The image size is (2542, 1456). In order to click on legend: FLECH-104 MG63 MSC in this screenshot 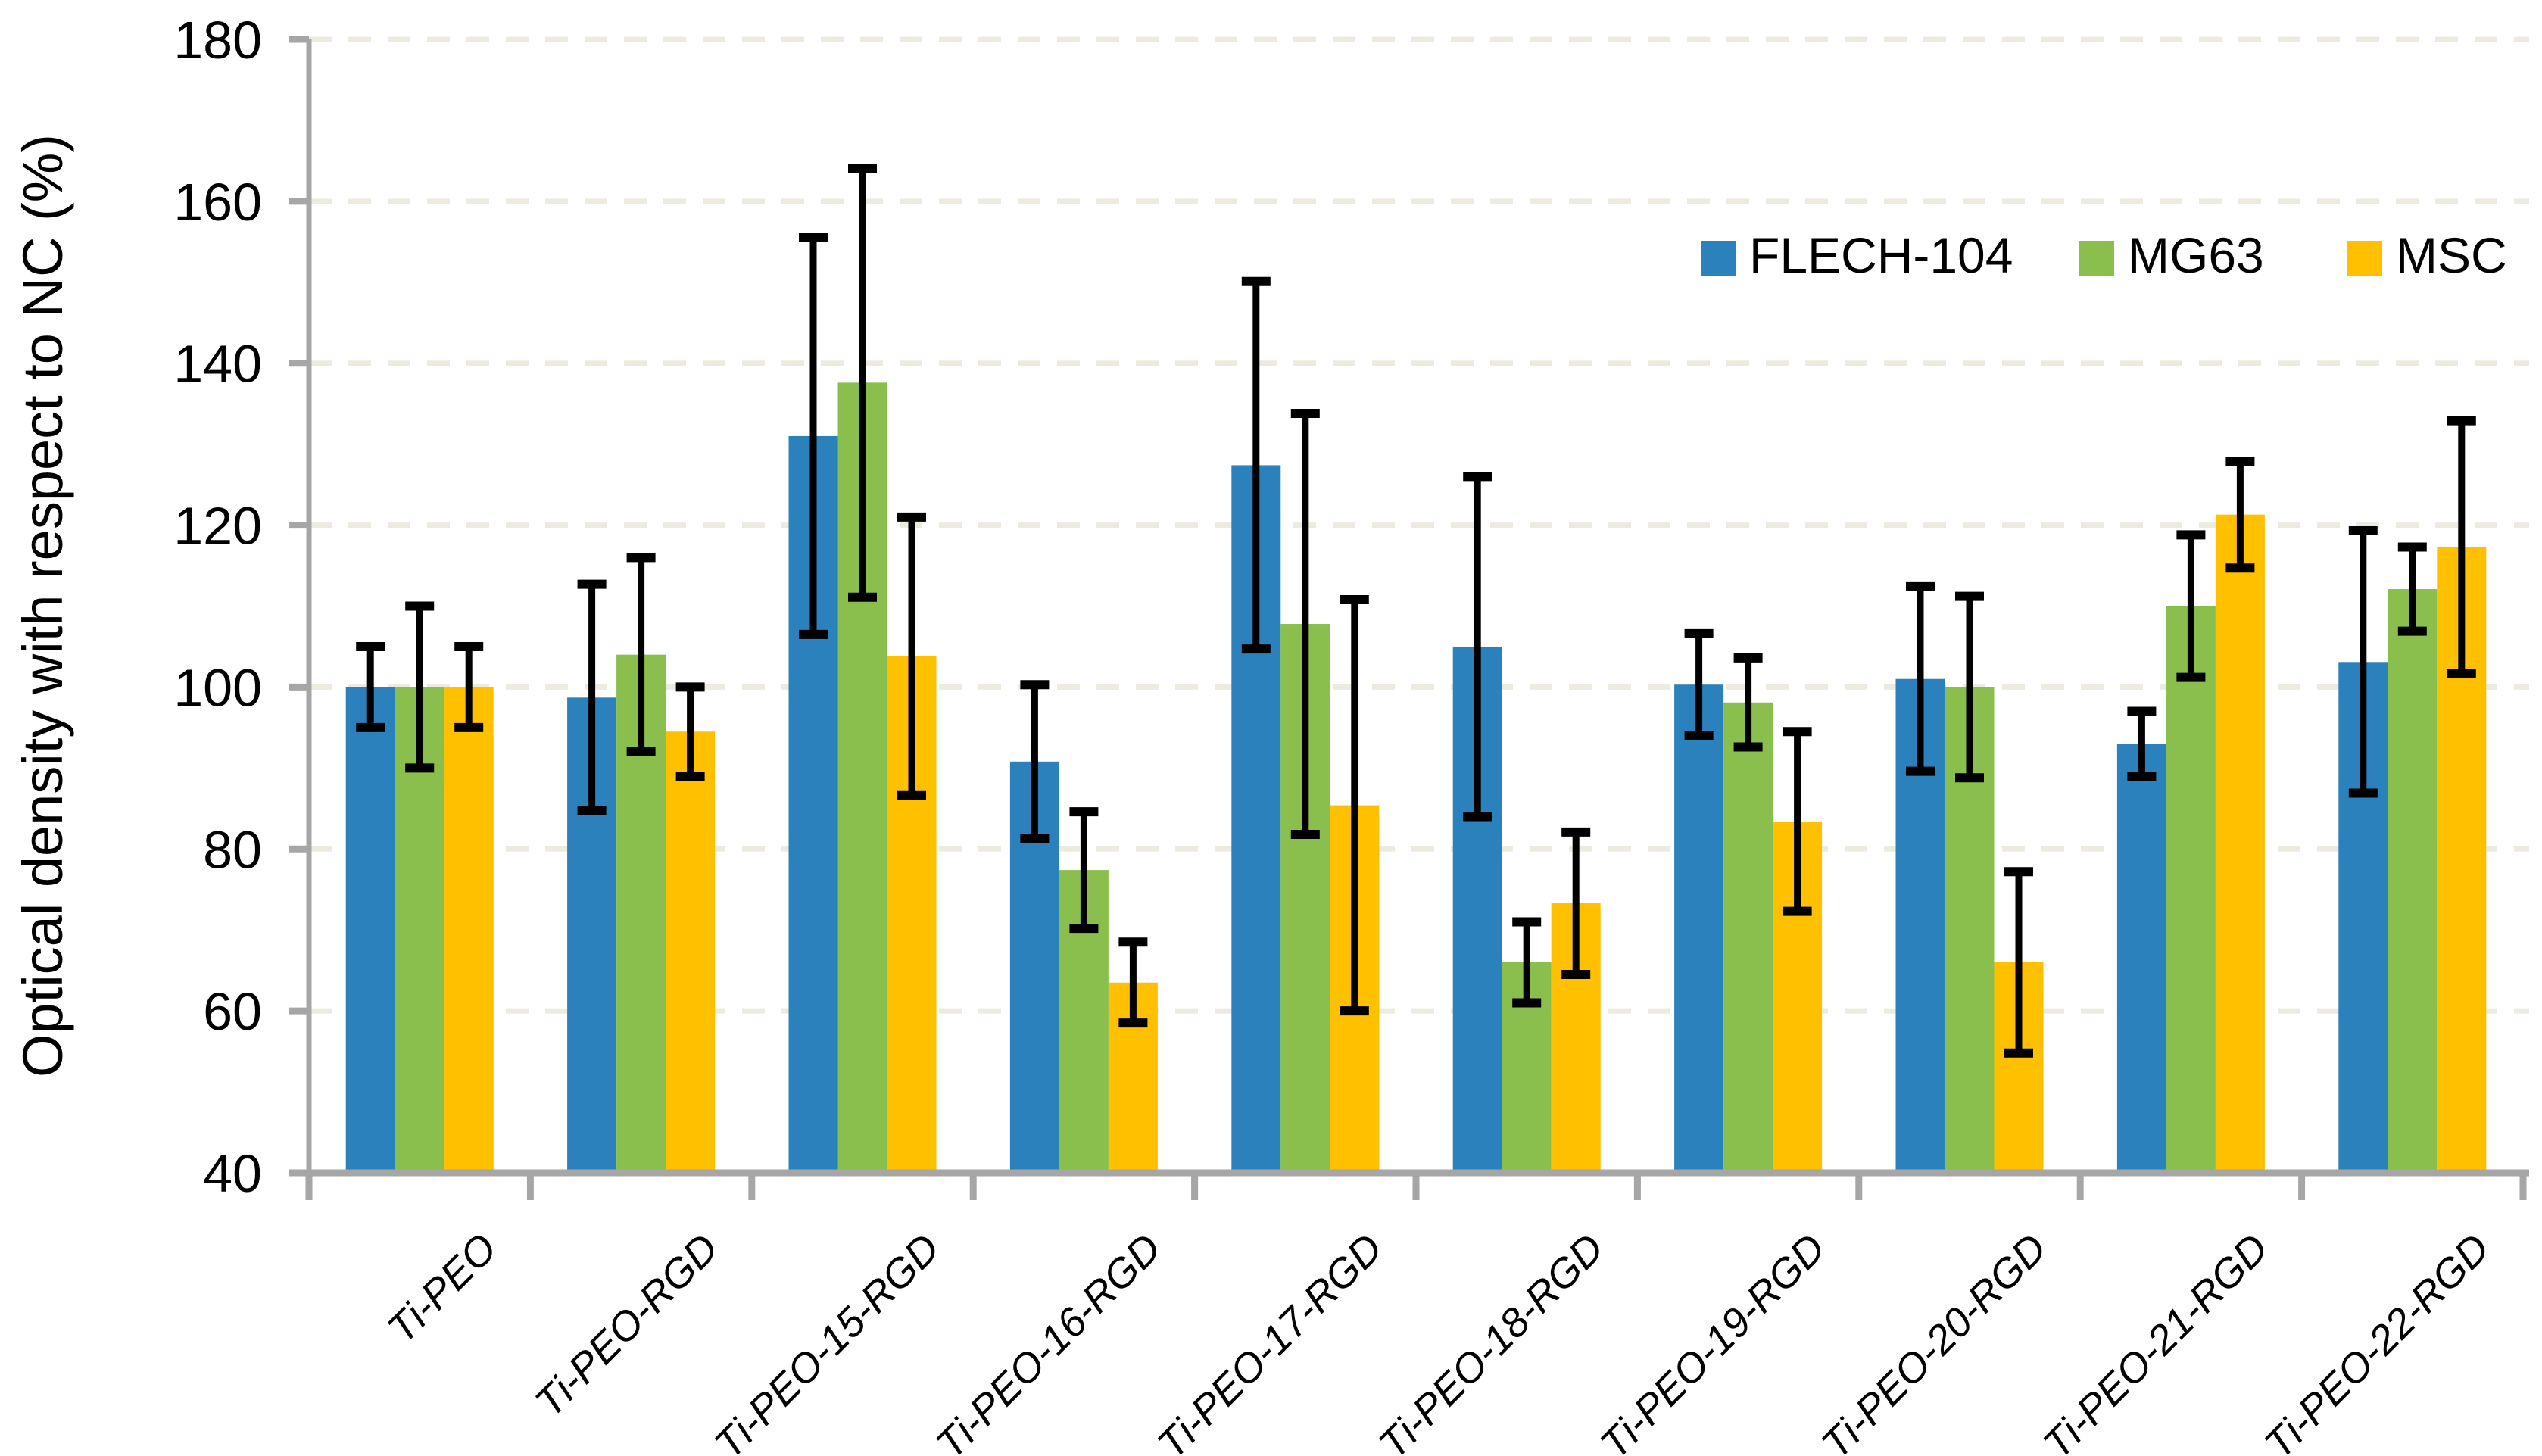, I will do `click(2104, 255)`.